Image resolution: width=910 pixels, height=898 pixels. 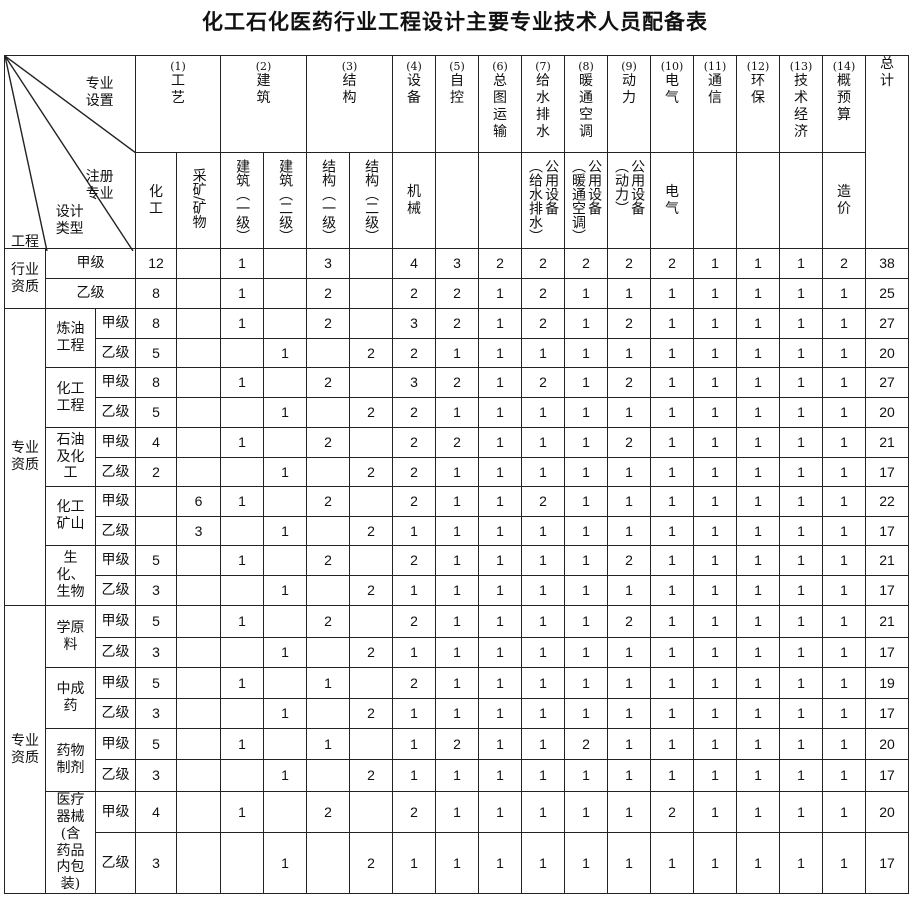 I want to click on discipline-number: (7), so click(x=543, y=66).